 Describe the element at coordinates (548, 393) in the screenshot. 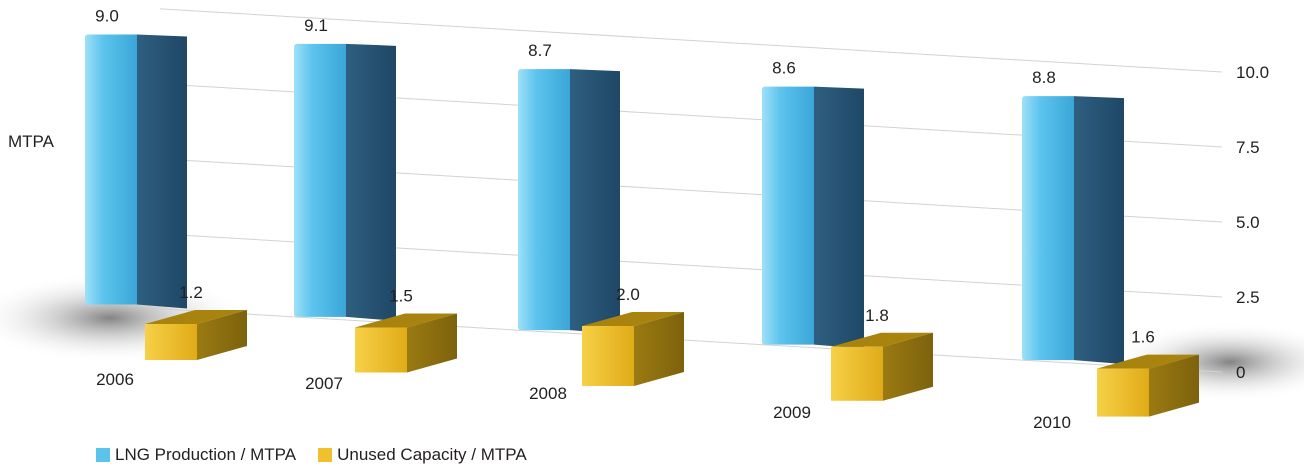

I see `x-tick-label: 2008` at that location.